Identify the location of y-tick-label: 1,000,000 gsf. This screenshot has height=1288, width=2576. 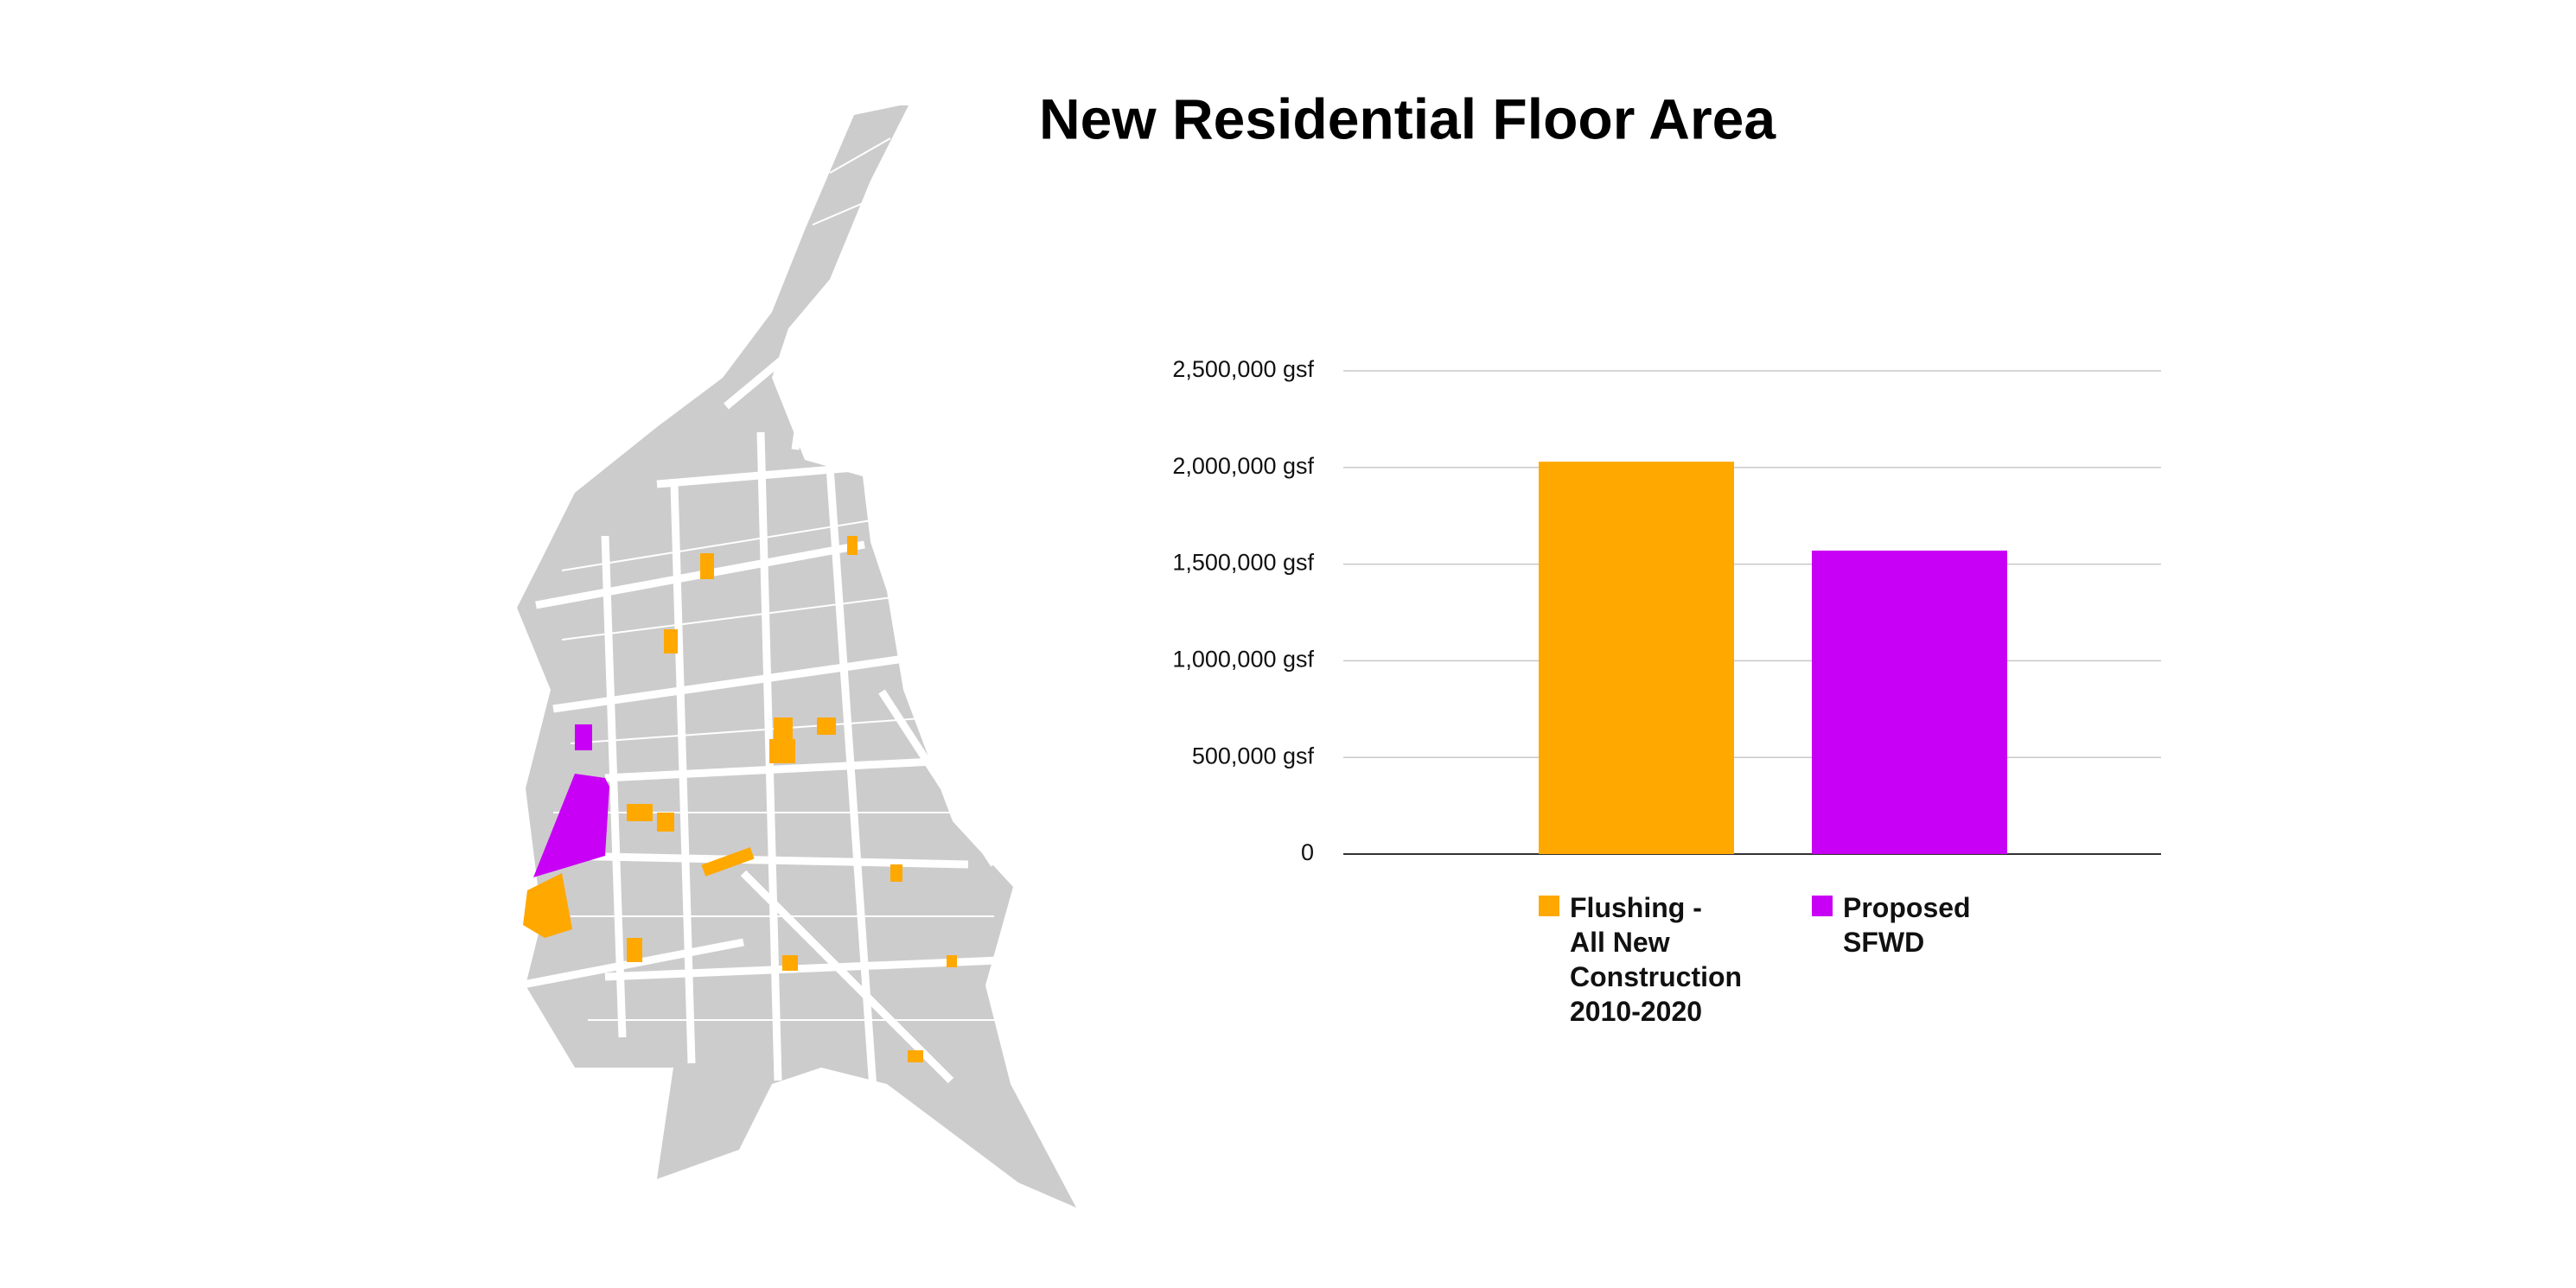
(1243, 660).